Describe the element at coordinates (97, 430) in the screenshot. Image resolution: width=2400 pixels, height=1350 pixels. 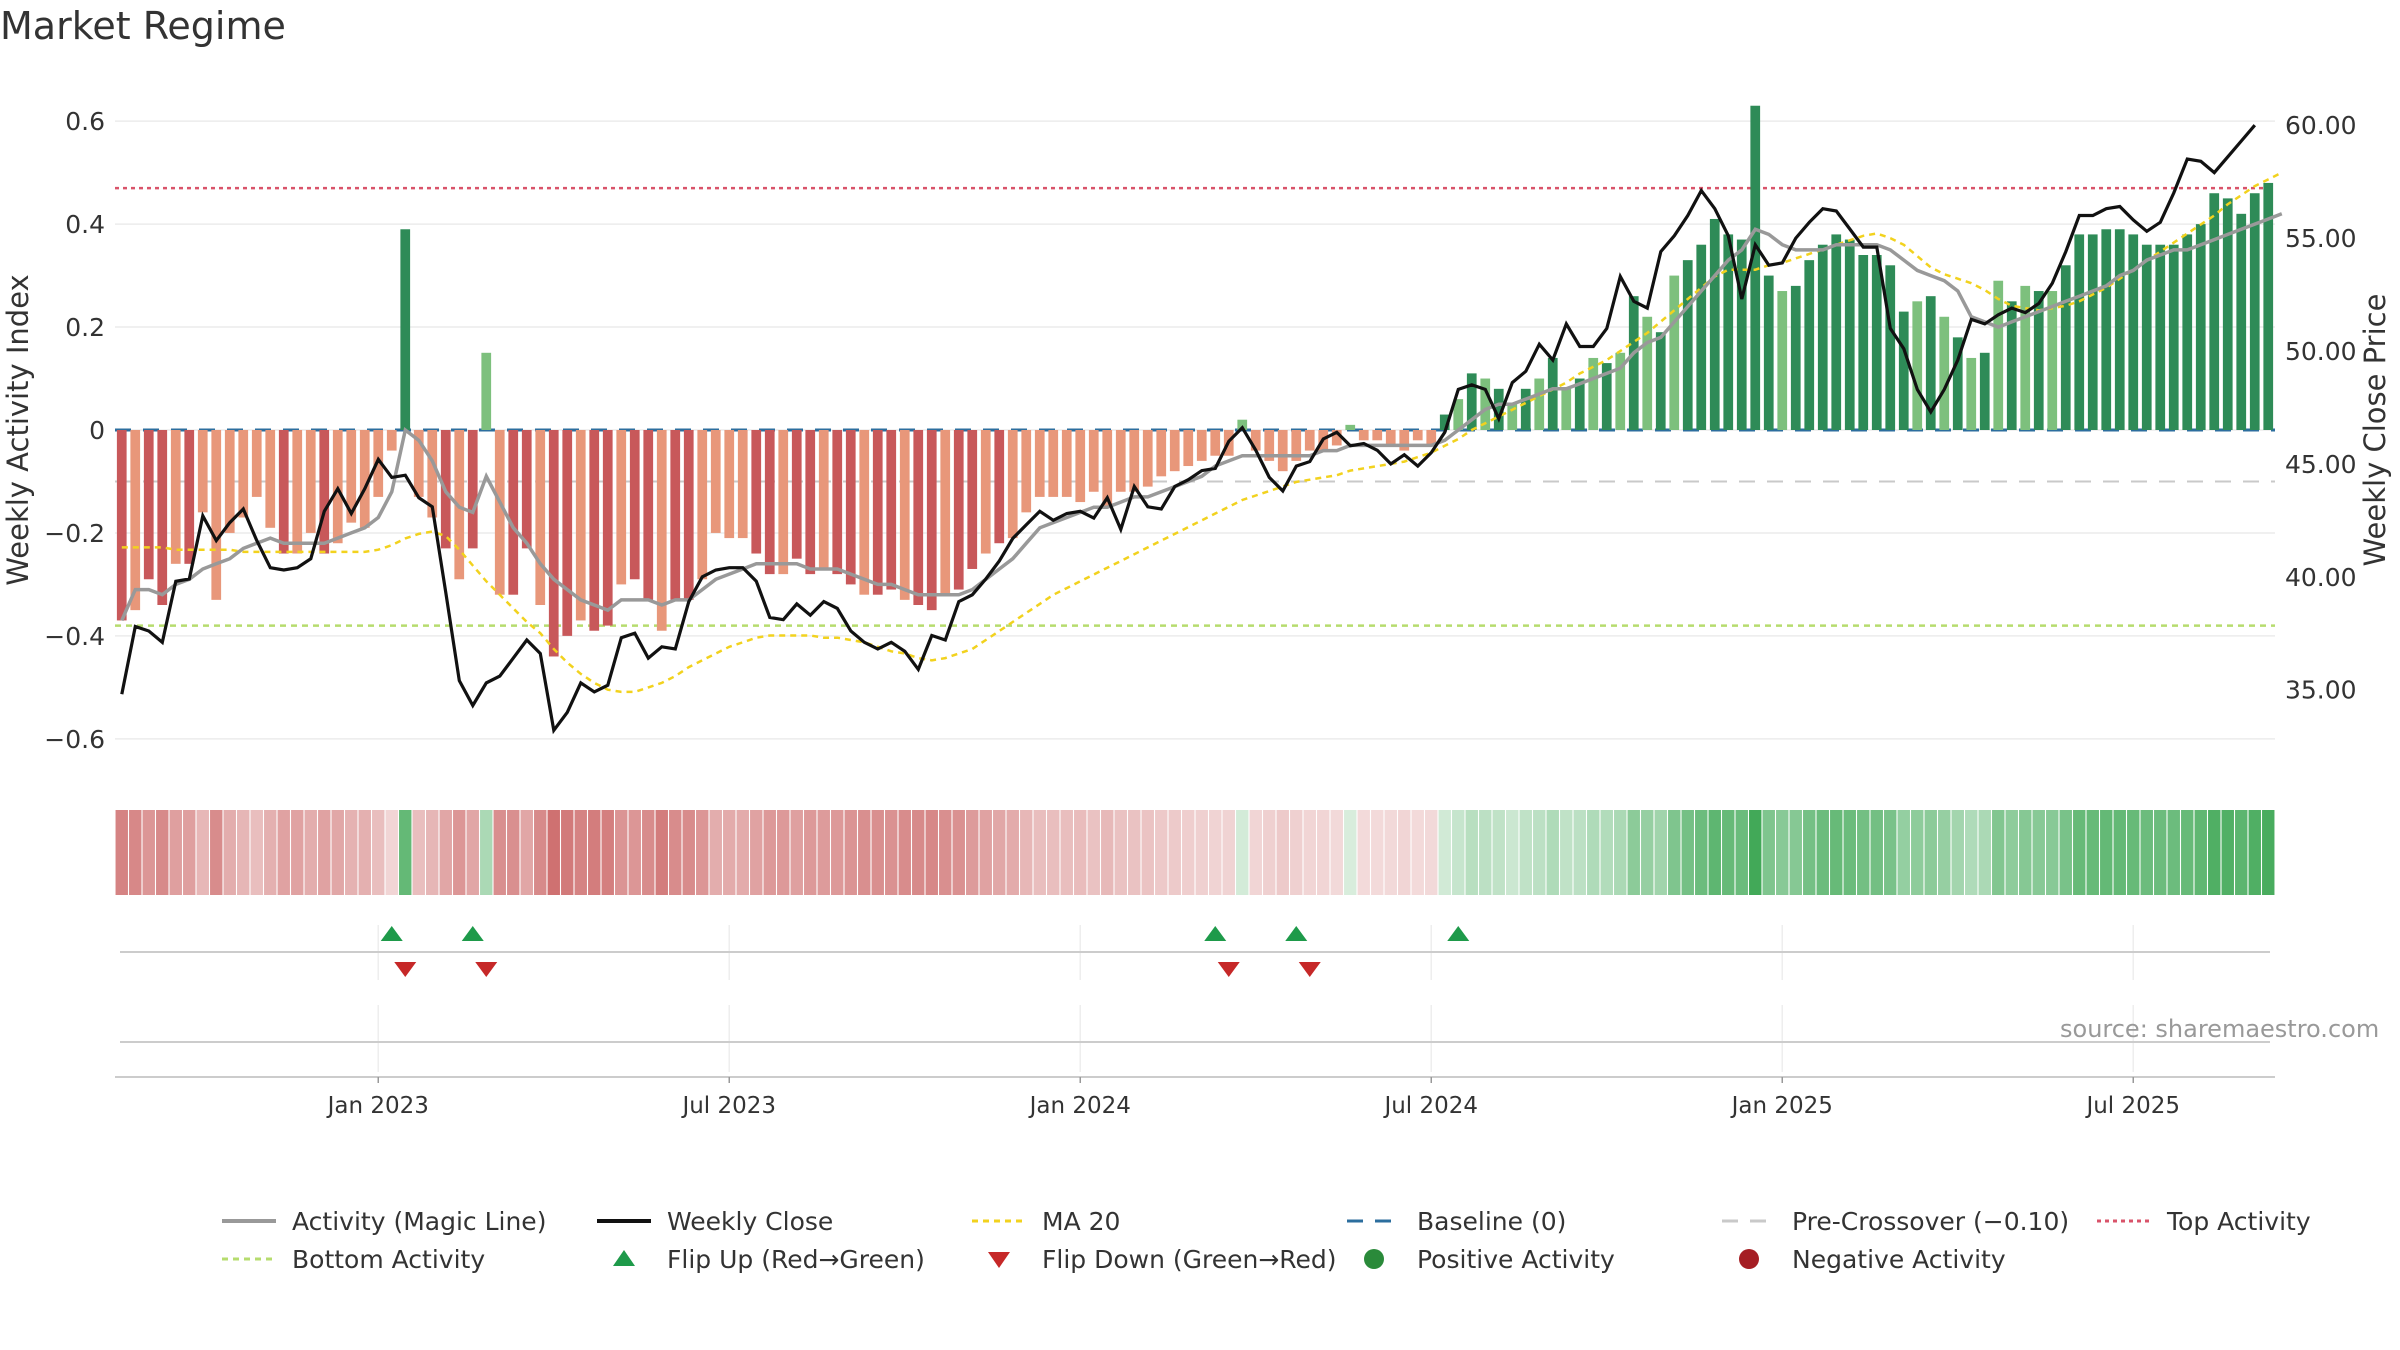
I see `y-tick-label: 0` at that location.